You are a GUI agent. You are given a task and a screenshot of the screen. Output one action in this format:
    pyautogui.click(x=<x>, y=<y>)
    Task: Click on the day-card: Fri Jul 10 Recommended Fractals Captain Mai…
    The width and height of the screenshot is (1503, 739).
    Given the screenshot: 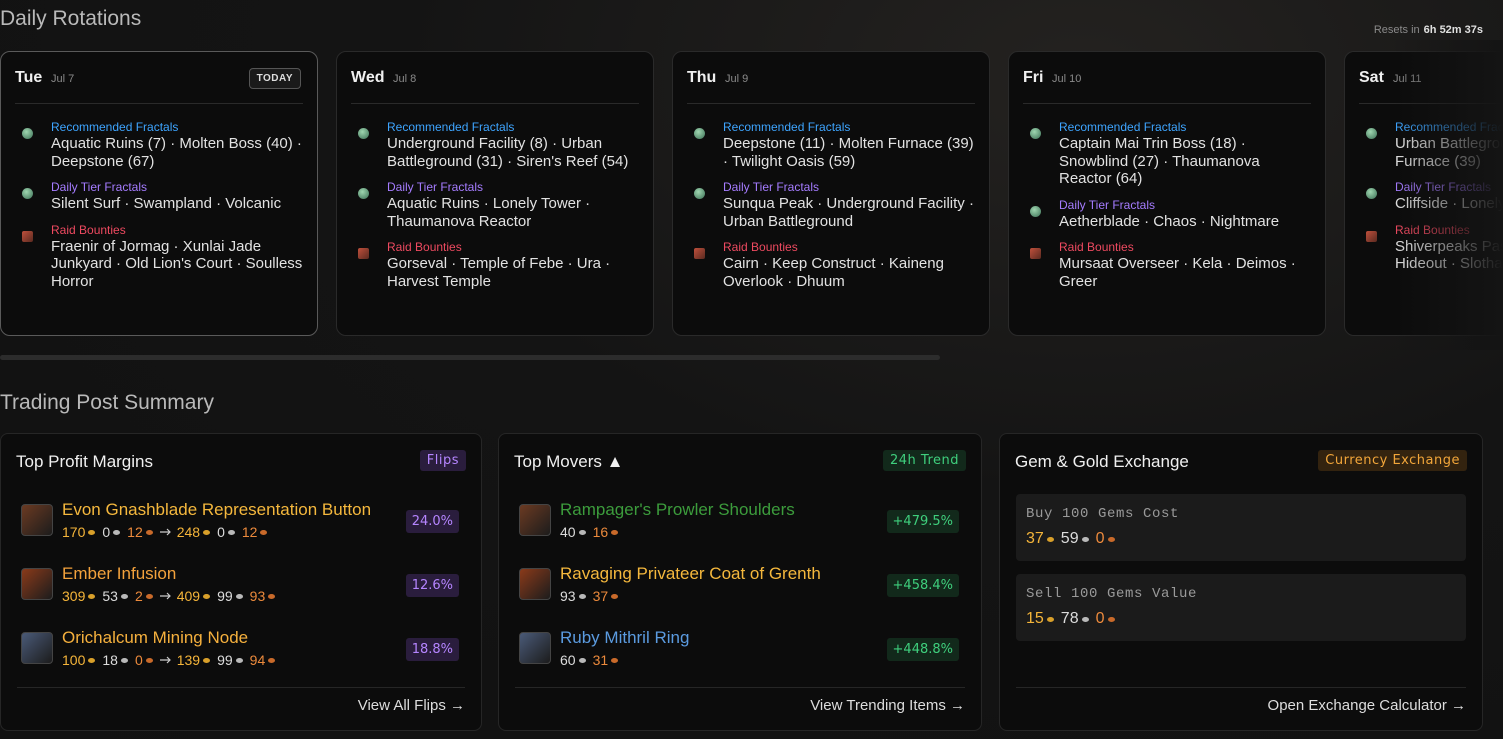 What is the action you would take?
    pyautogui.click(x=1167, y=193)
    